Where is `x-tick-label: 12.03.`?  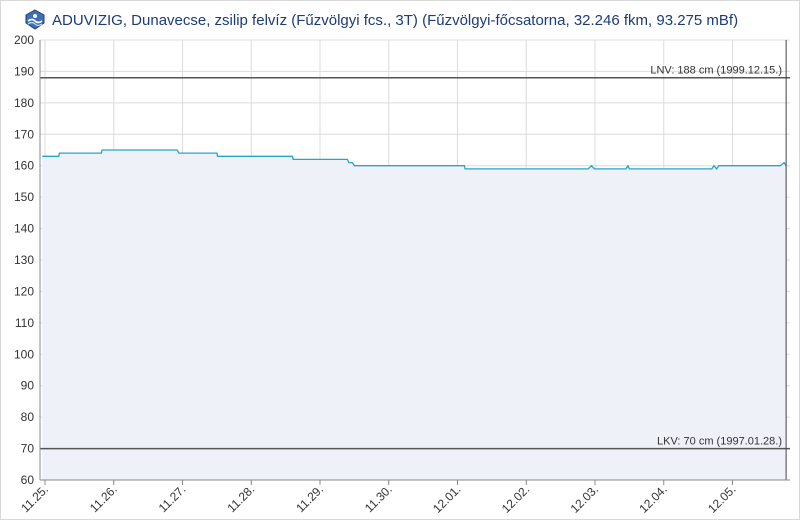
x-tick-label: 12.03. is located at coordinates (584, 498).